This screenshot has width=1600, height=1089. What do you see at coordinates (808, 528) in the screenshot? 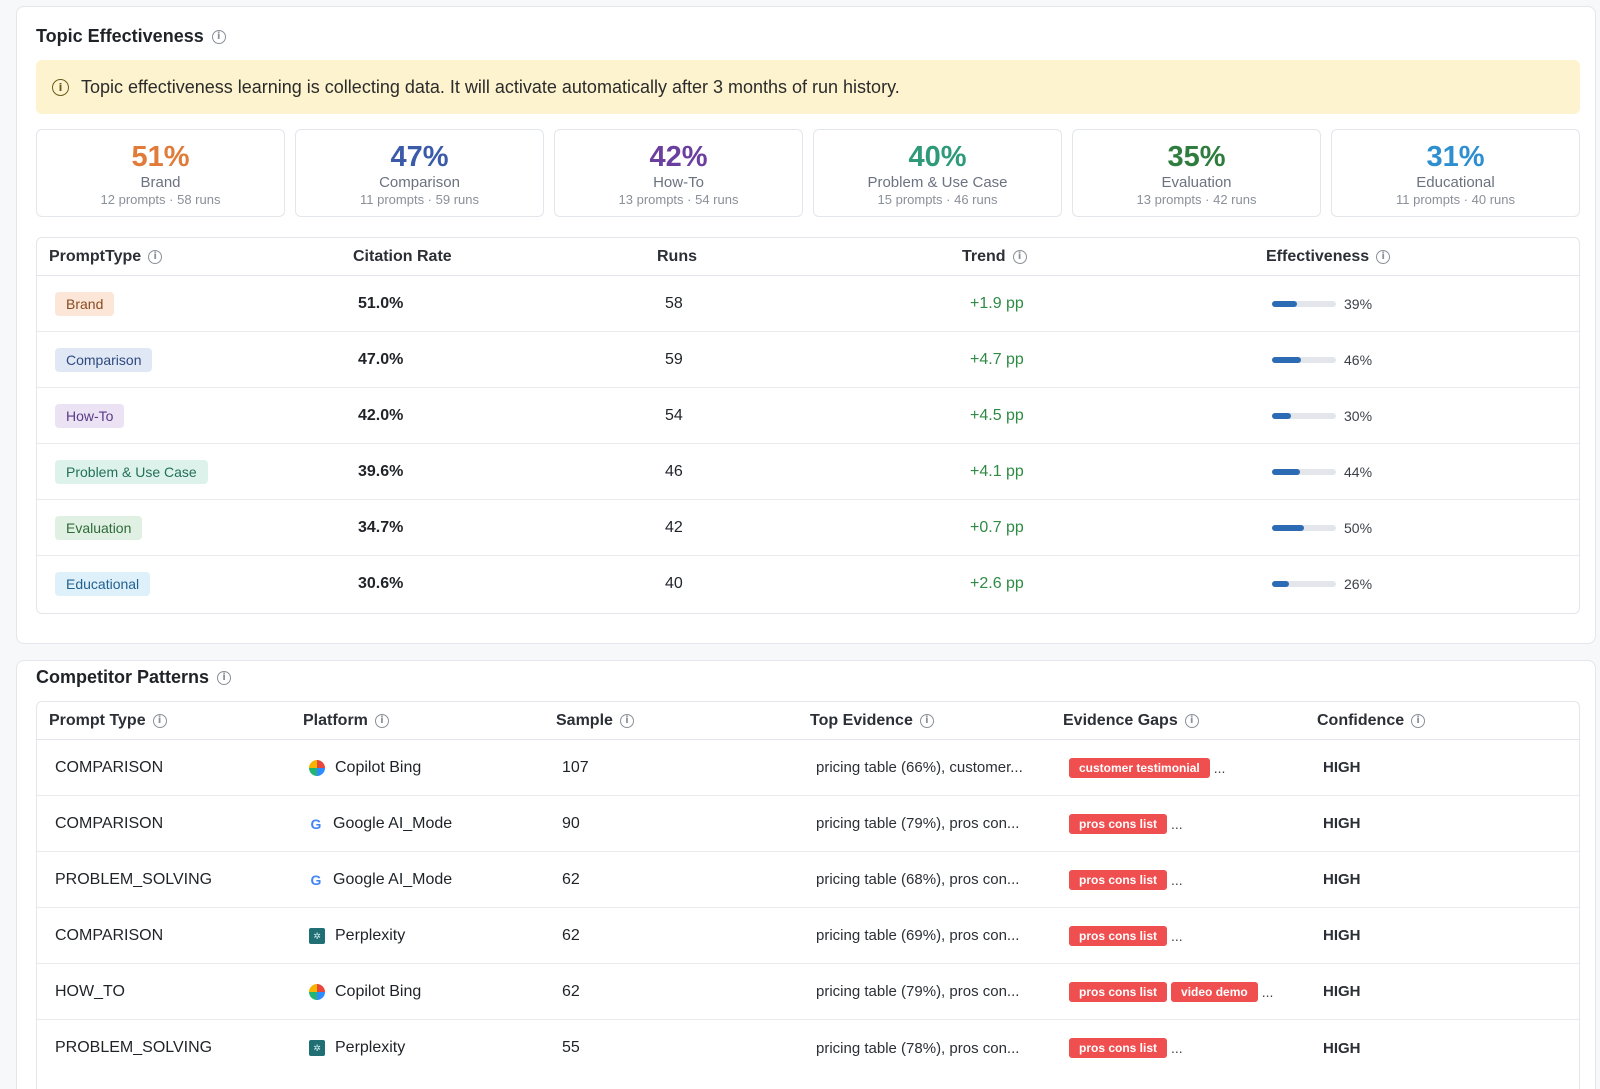
I see `table-row: Evaluation 34.7% 42 +0.7 pp 50%` at bounding box center [808, 528].